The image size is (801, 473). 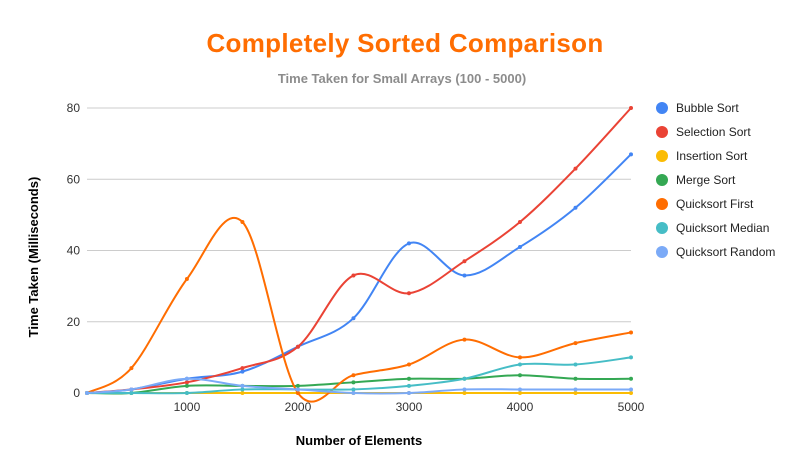 I want to click on legend-item-insertion-sort: Insertion Sort, so click(x=702, y=156).